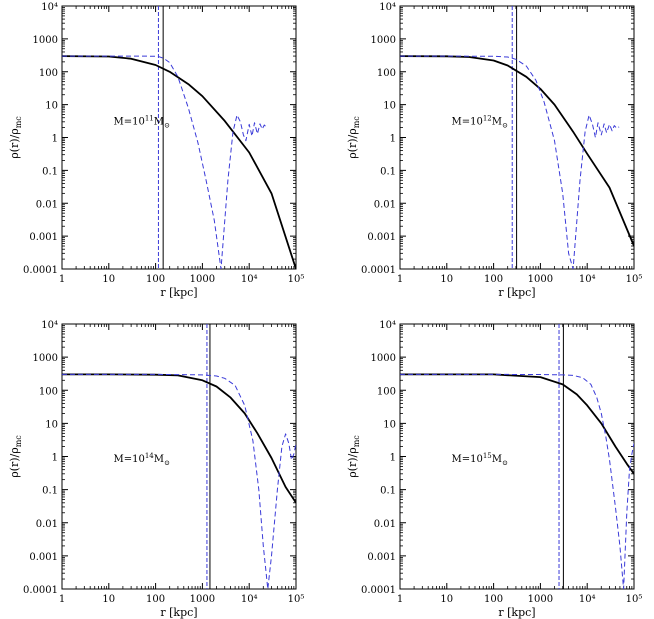  I want to click on annot-exponent: 12, so click(487, 118).